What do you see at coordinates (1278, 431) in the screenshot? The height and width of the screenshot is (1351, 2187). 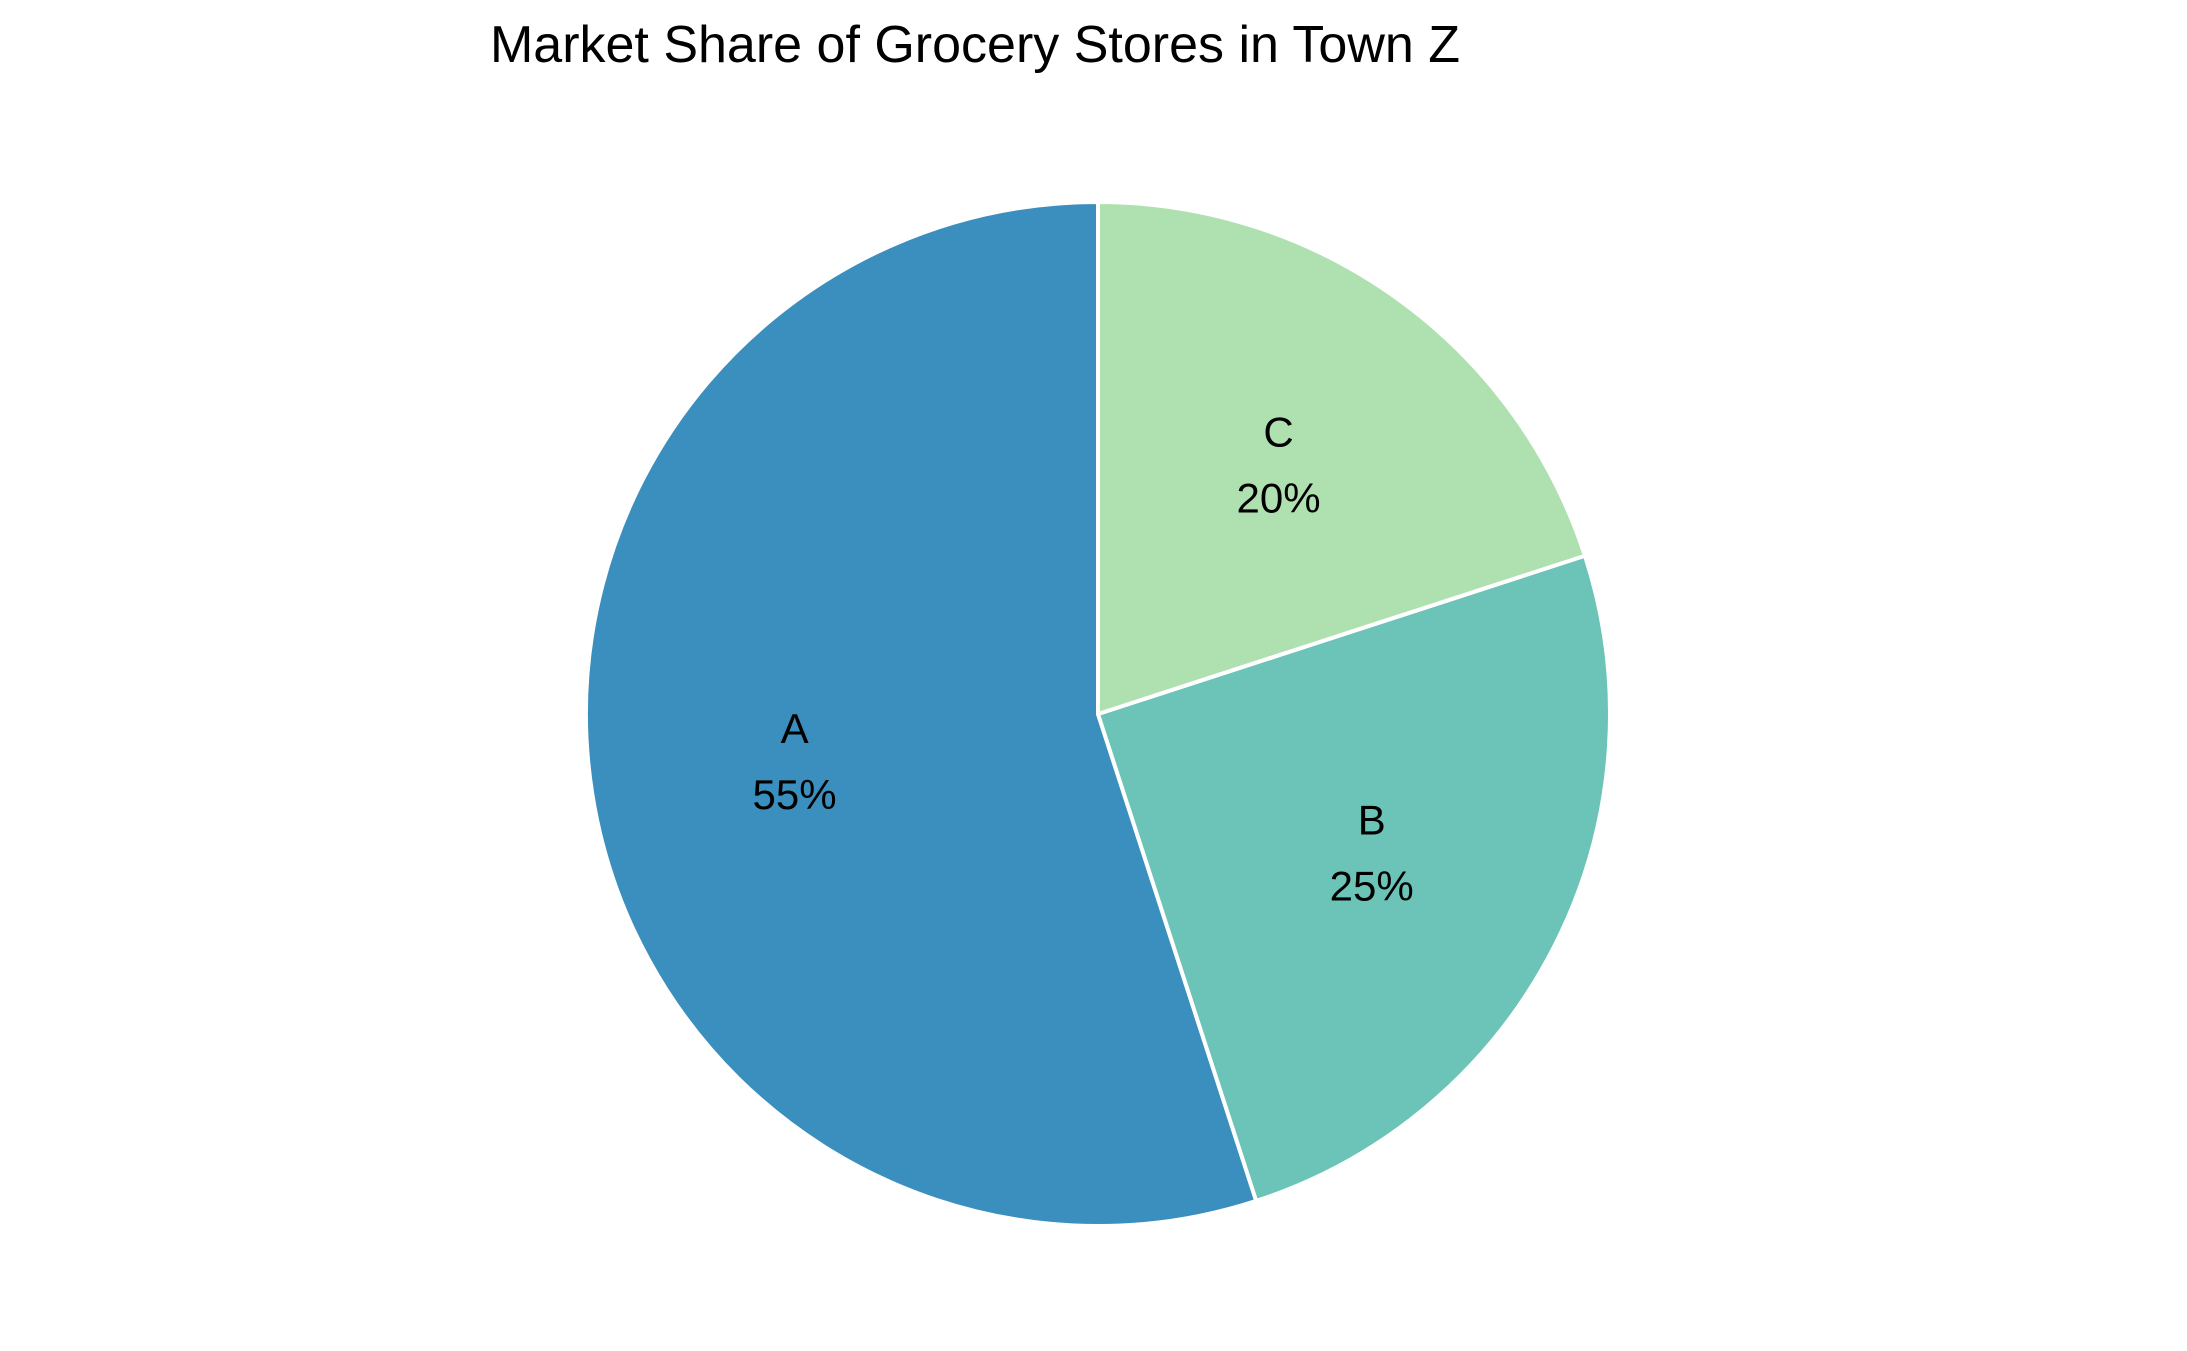 I see `slice-label-c: C` at bounding box center [1278, 431].